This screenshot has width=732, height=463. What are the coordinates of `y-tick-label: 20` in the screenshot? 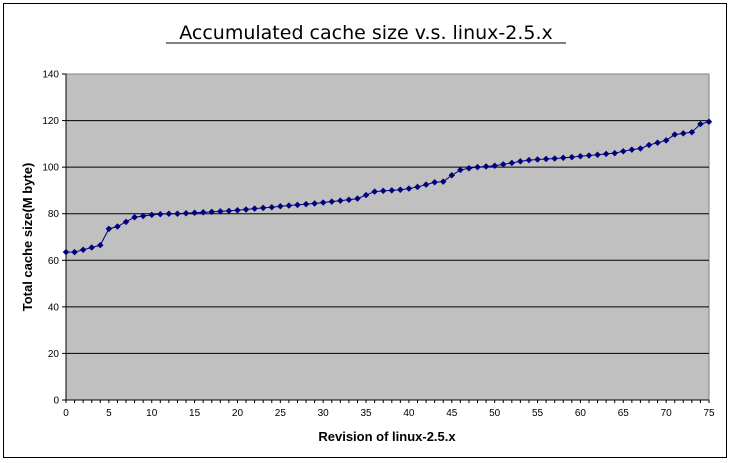 It's located at (54, 354).